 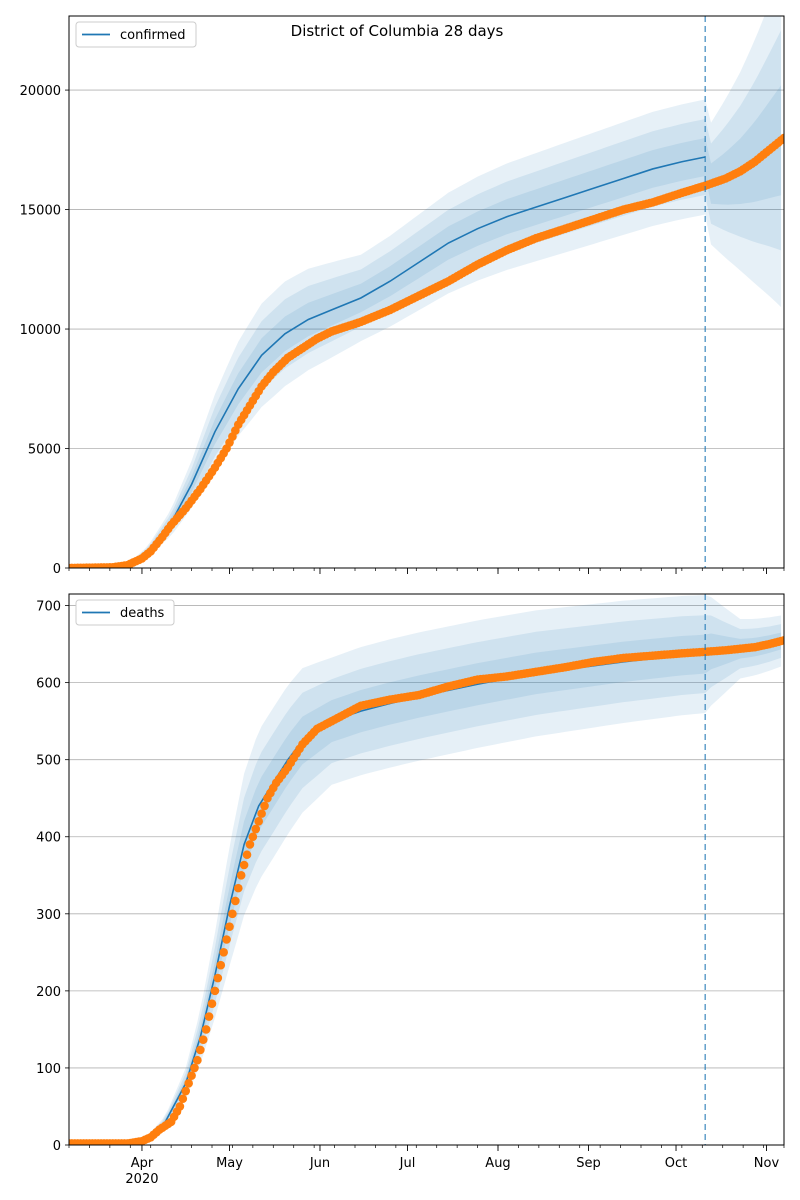 What do you see at coordinates (48, 915) in the screenshot?
I see `y-tick-label: 300` at bounding box center [48, 915].